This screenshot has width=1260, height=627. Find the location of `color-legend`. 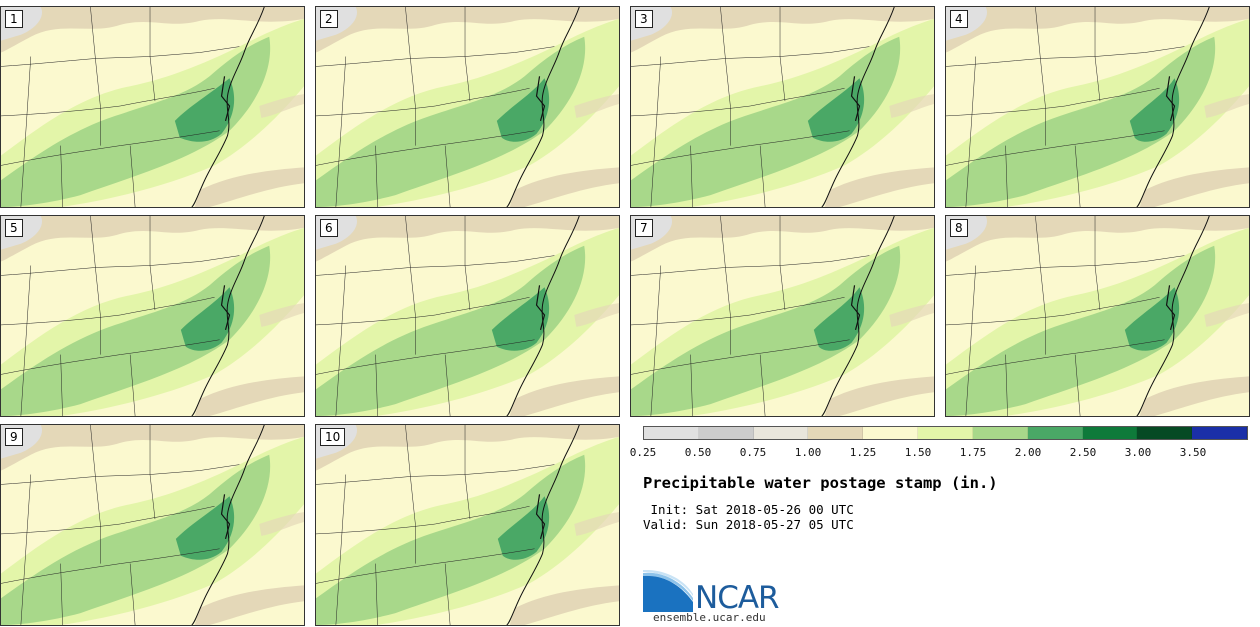

color-legend is located at coordinates (945, 433).